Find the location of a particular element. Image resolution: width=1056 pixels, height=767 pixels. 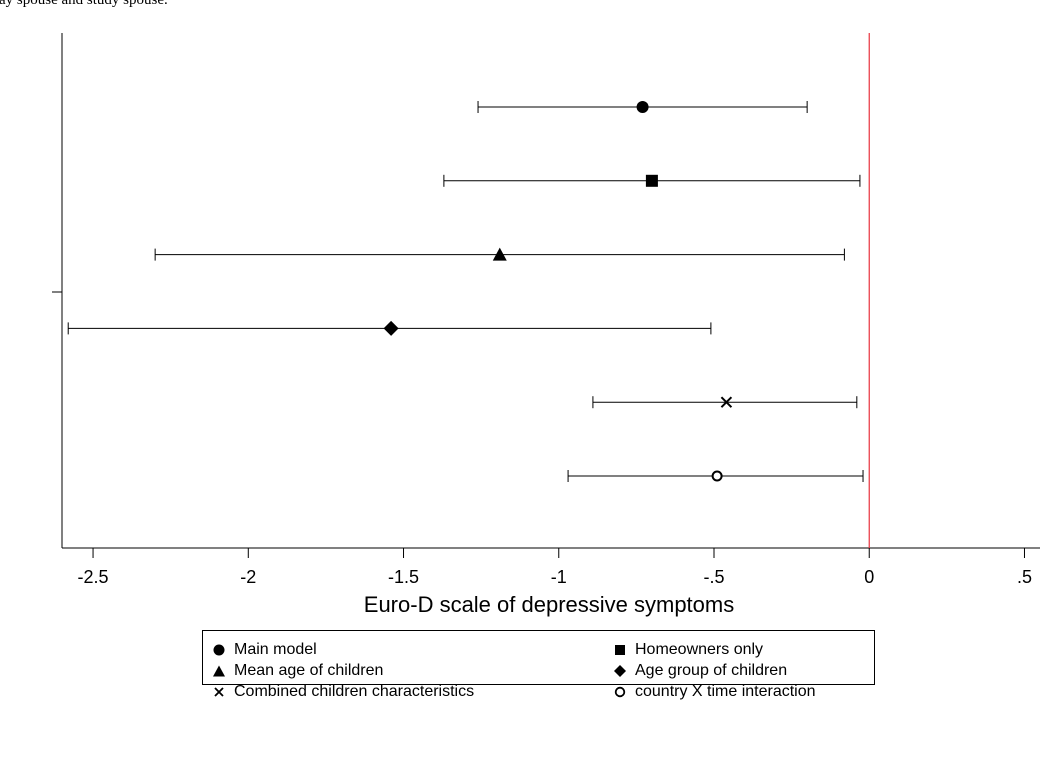

x-tick-label: -1 is located at coordinates (559, 577).